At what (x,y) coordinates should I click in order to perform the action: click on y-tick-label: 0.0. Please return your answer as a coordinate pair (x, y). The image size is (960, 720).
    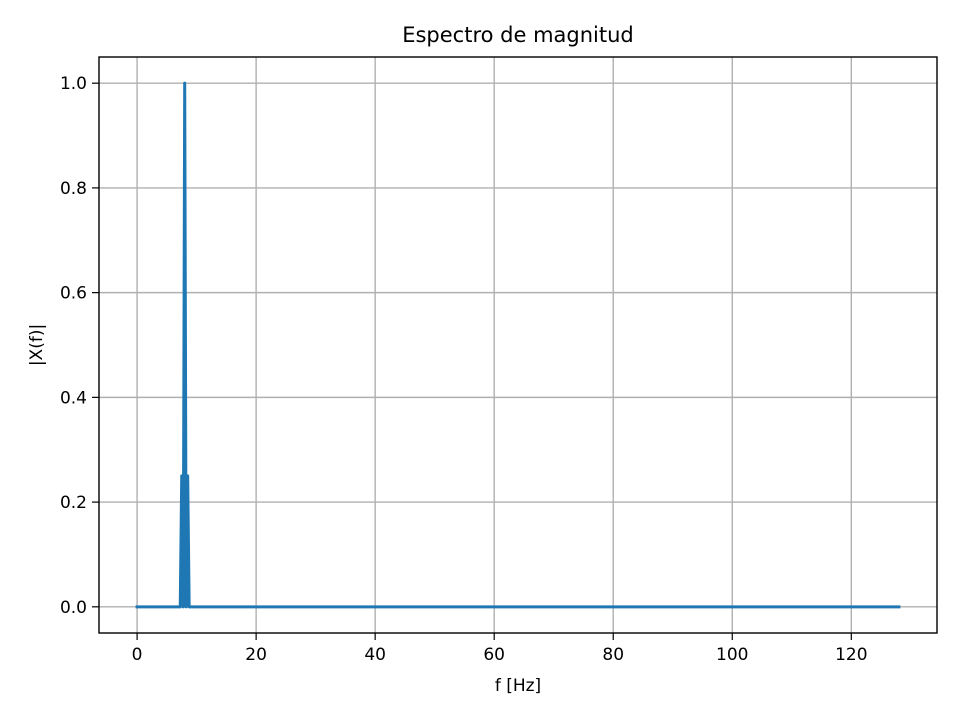
    Looking at the image, I should click on (73, 608).